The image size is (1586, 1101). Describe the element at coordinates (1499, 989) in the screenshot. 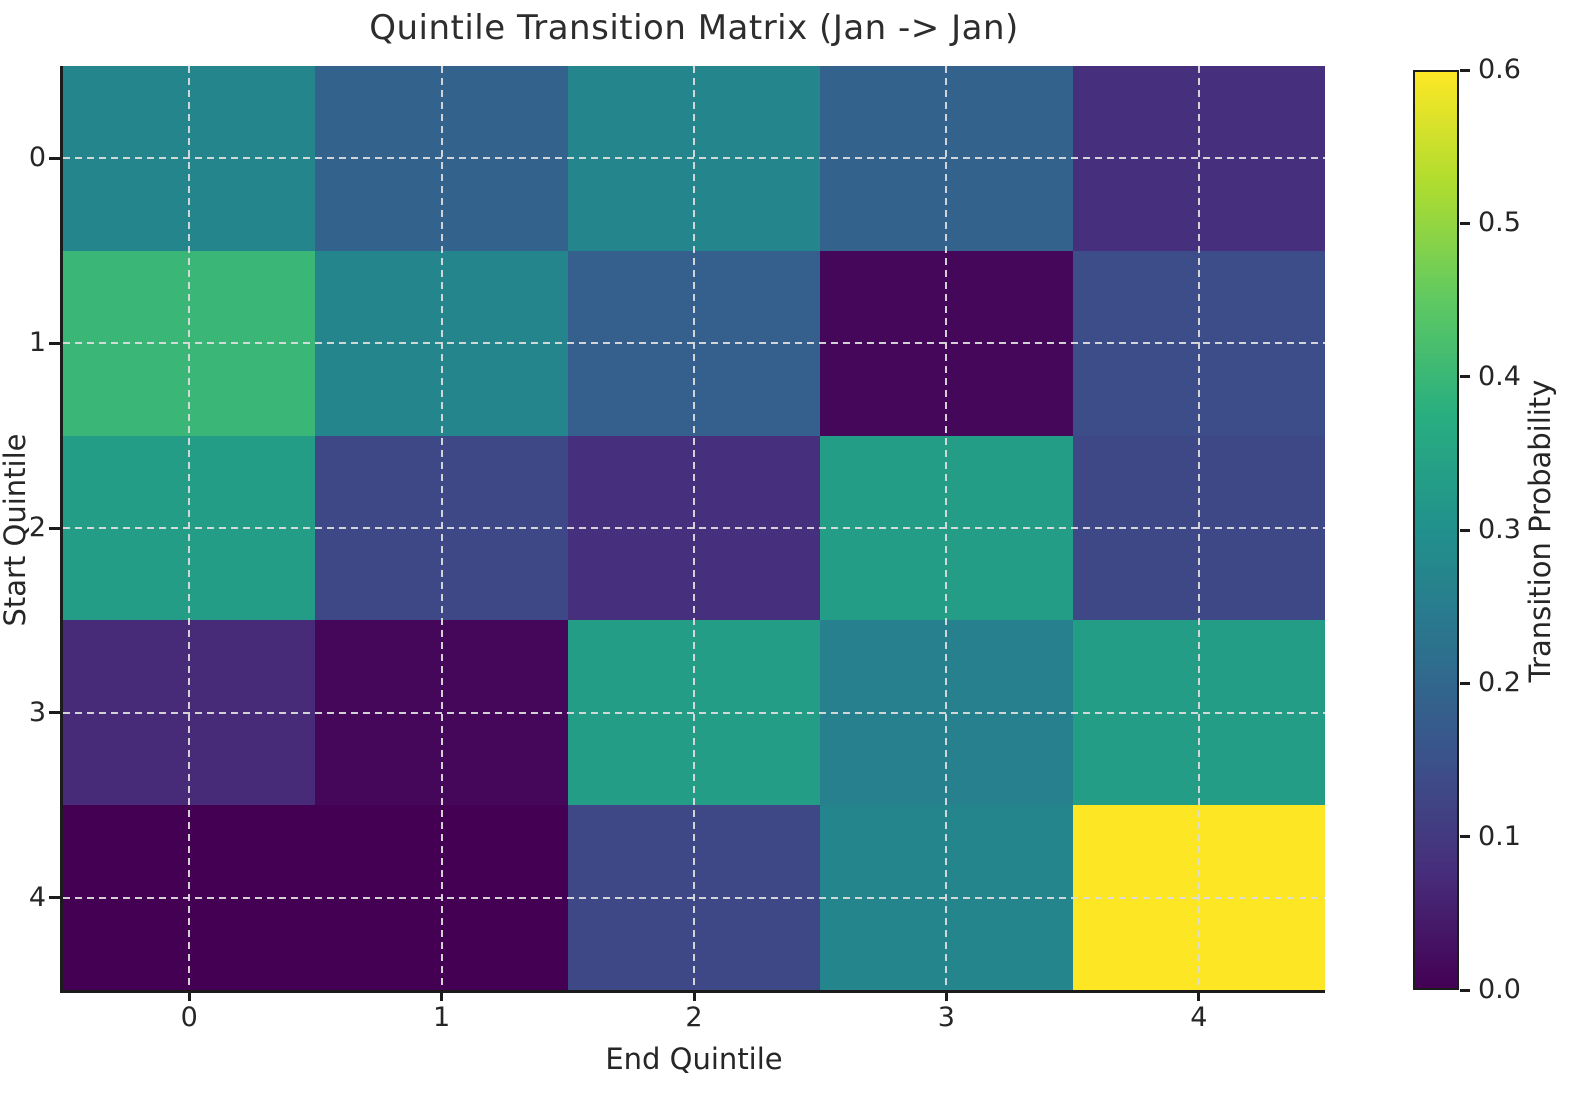

I see `colorbar-tick-label: 0.0` at that location.